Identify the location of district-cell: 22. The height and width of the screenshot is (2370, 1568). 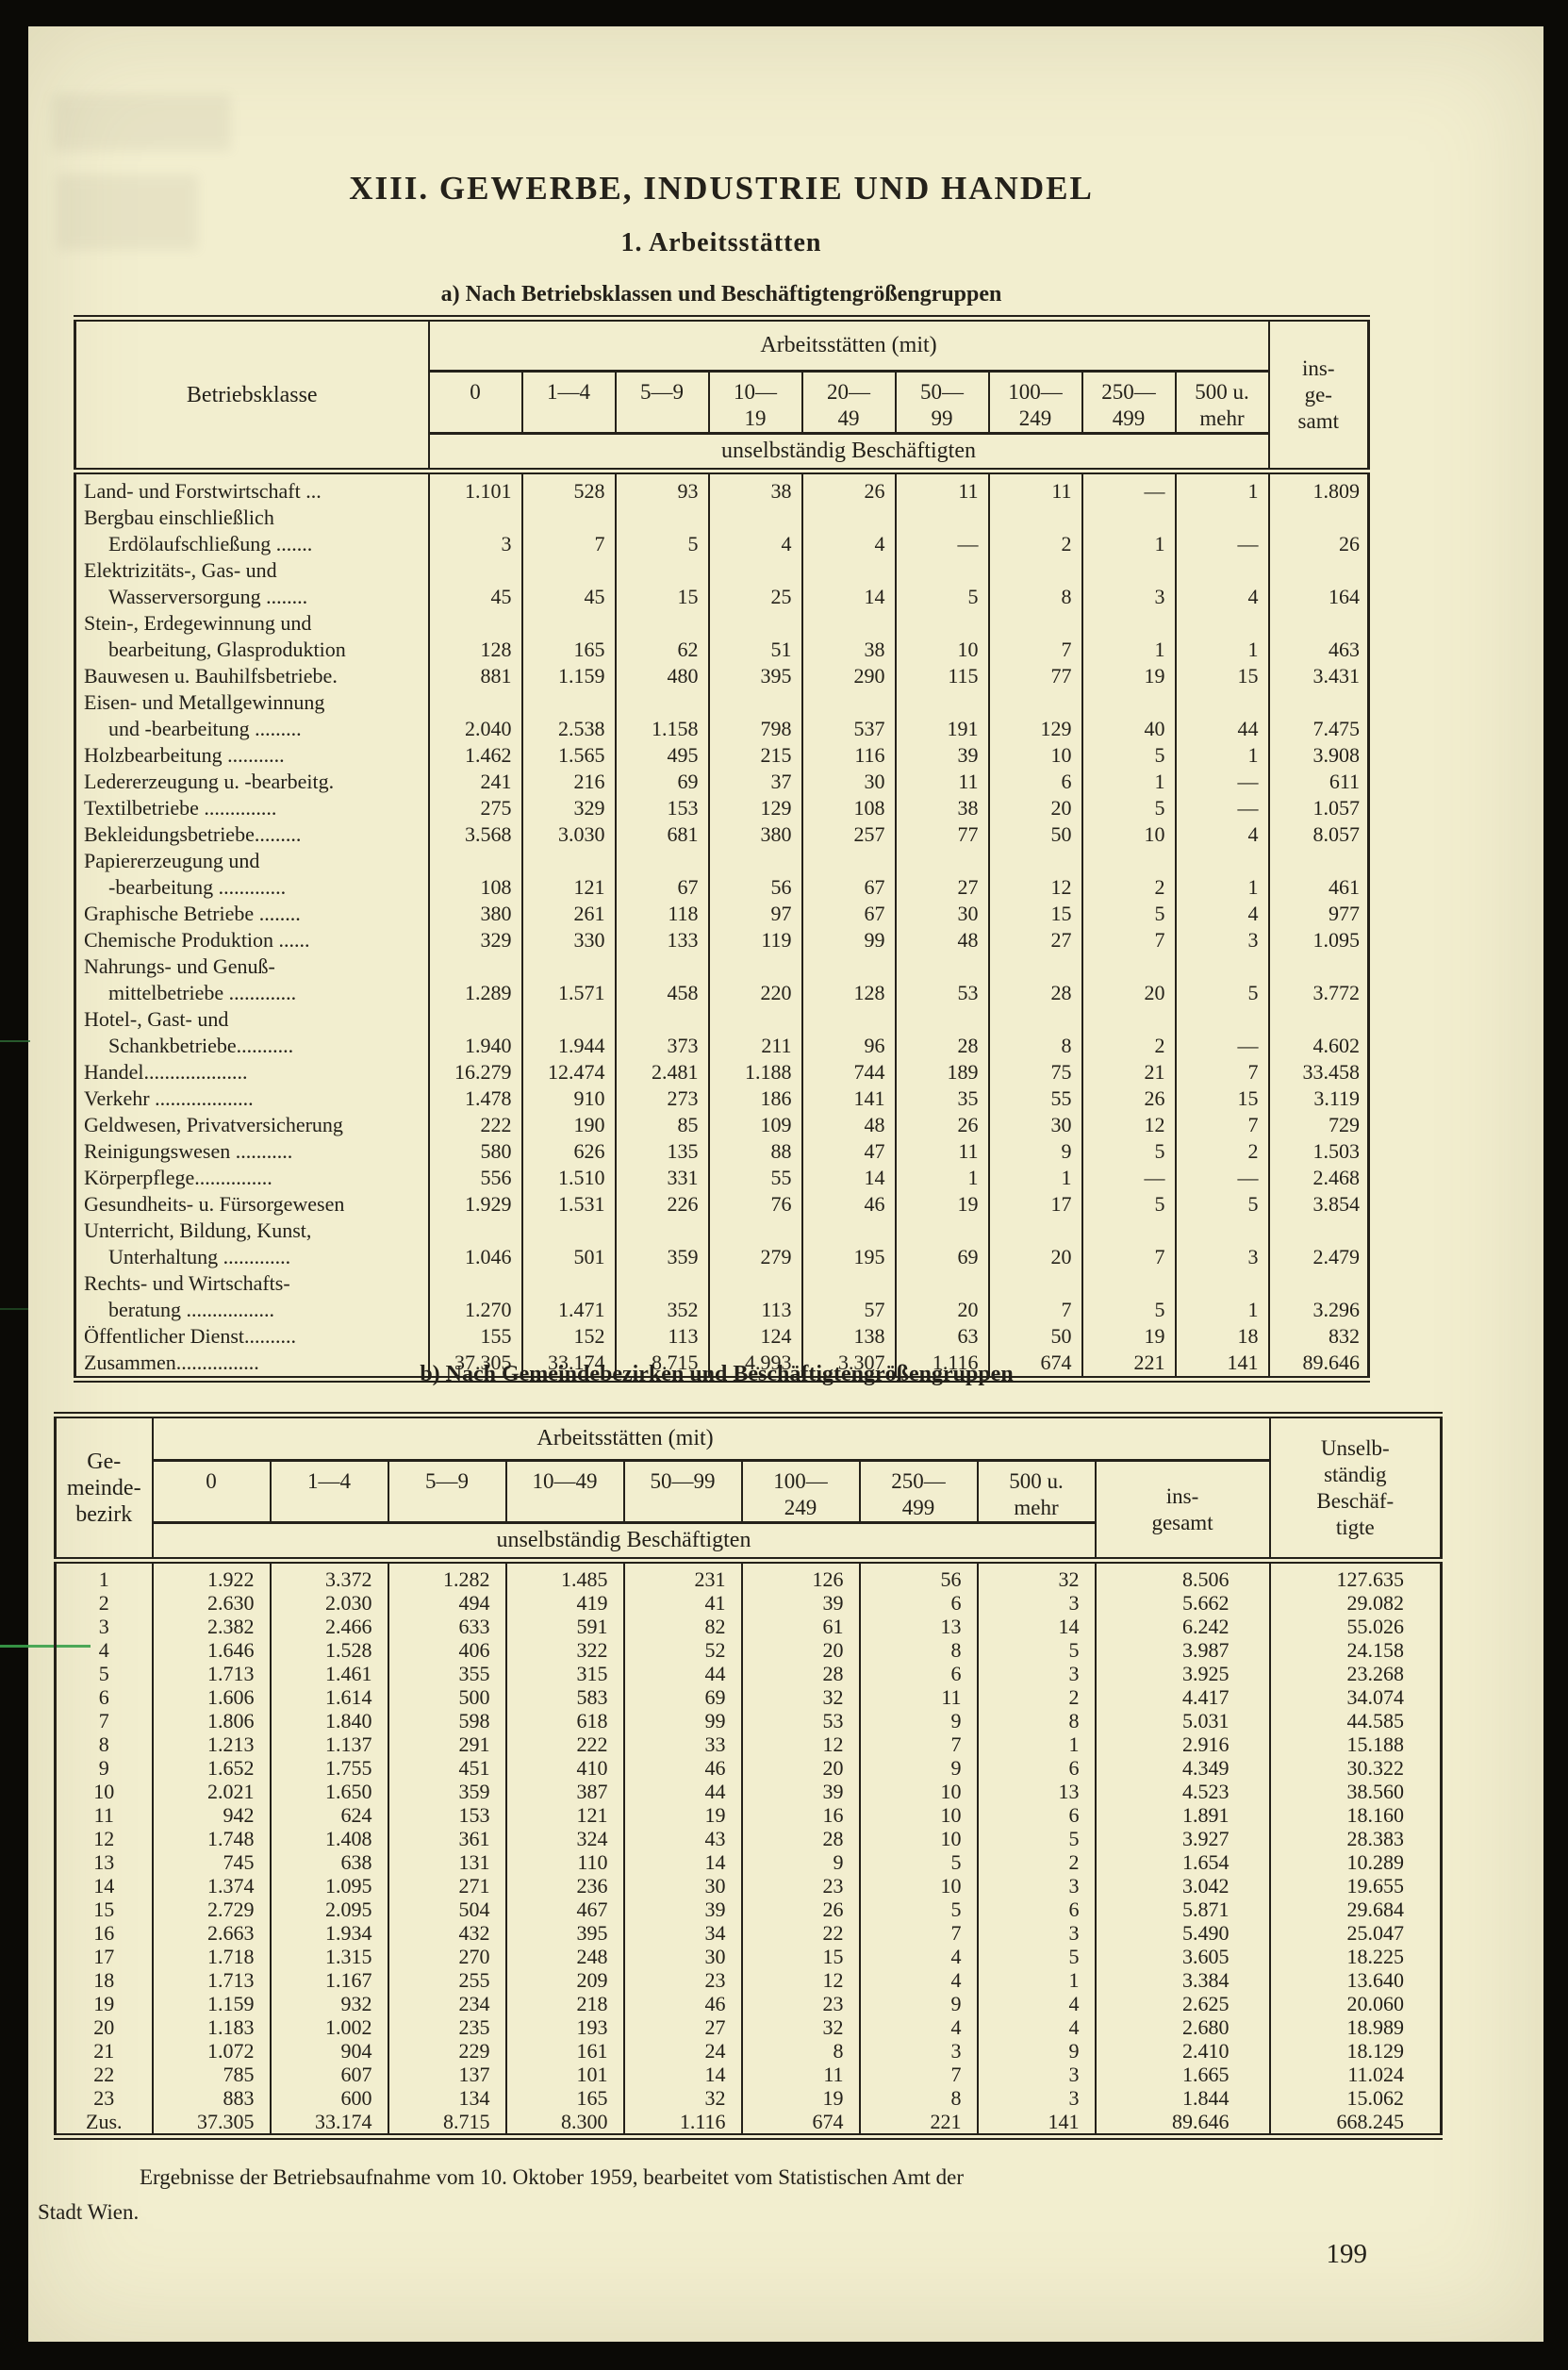
(104, 2074).